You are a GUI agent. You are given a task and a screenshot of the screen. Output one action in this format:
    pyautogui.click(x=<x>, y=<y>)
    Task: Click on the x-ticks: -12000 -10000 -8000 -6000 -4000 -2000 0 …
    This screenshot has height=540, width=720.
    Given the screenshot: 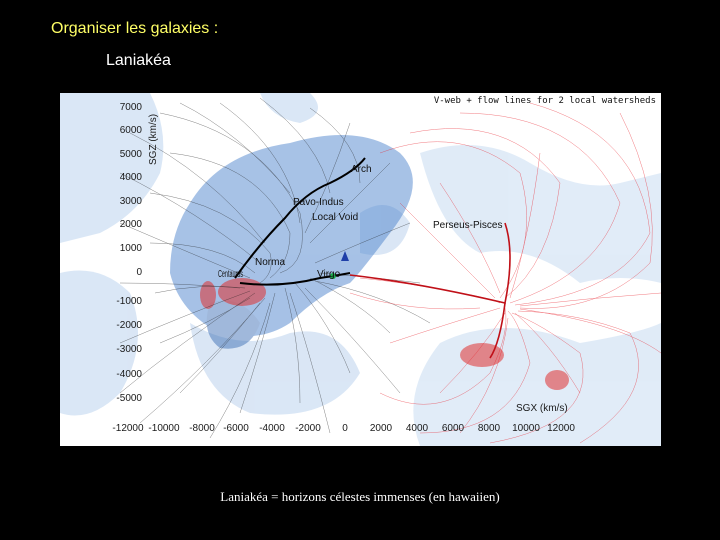 What is the action you would take?
    pyautogui.click(x=343, y=428)
    